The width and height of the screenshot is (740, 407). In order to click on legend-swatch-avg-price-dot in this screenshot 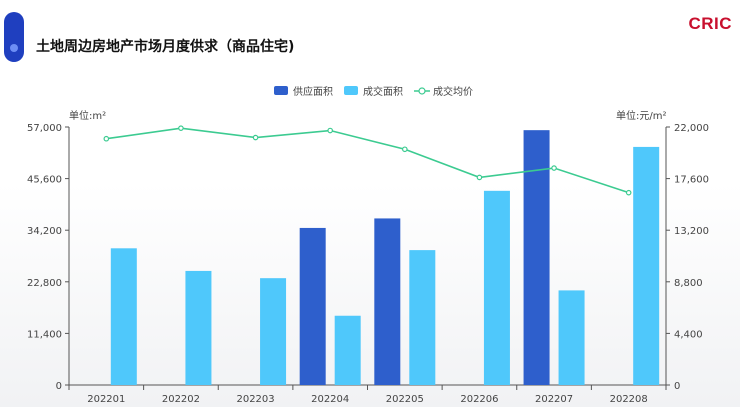, I will do `click(422, 91)`.